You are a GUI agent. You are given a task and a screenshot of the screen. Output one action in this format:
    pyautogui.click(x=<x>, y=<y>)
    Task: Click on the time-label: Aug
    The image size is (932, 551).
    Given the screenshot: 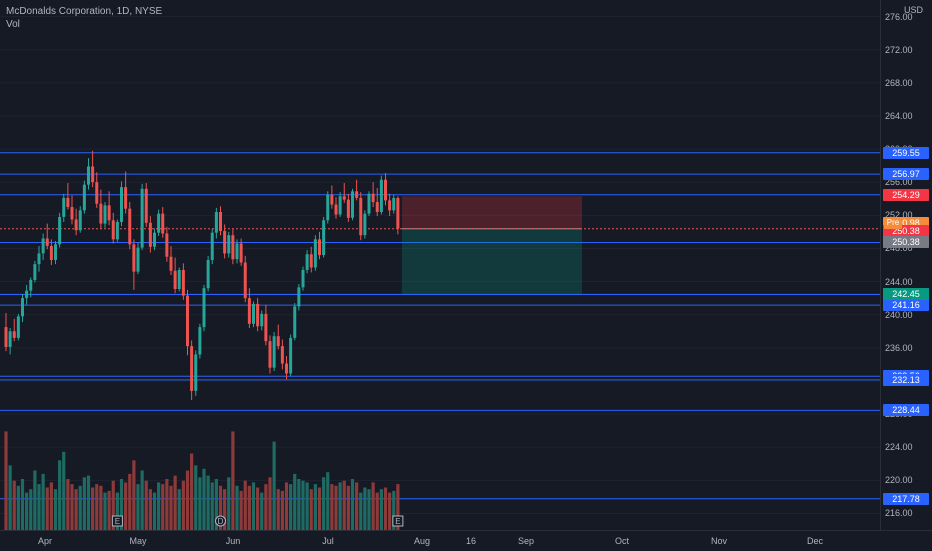 What is the action you would take?
    pyautogui.click(x=422, y=541)
    